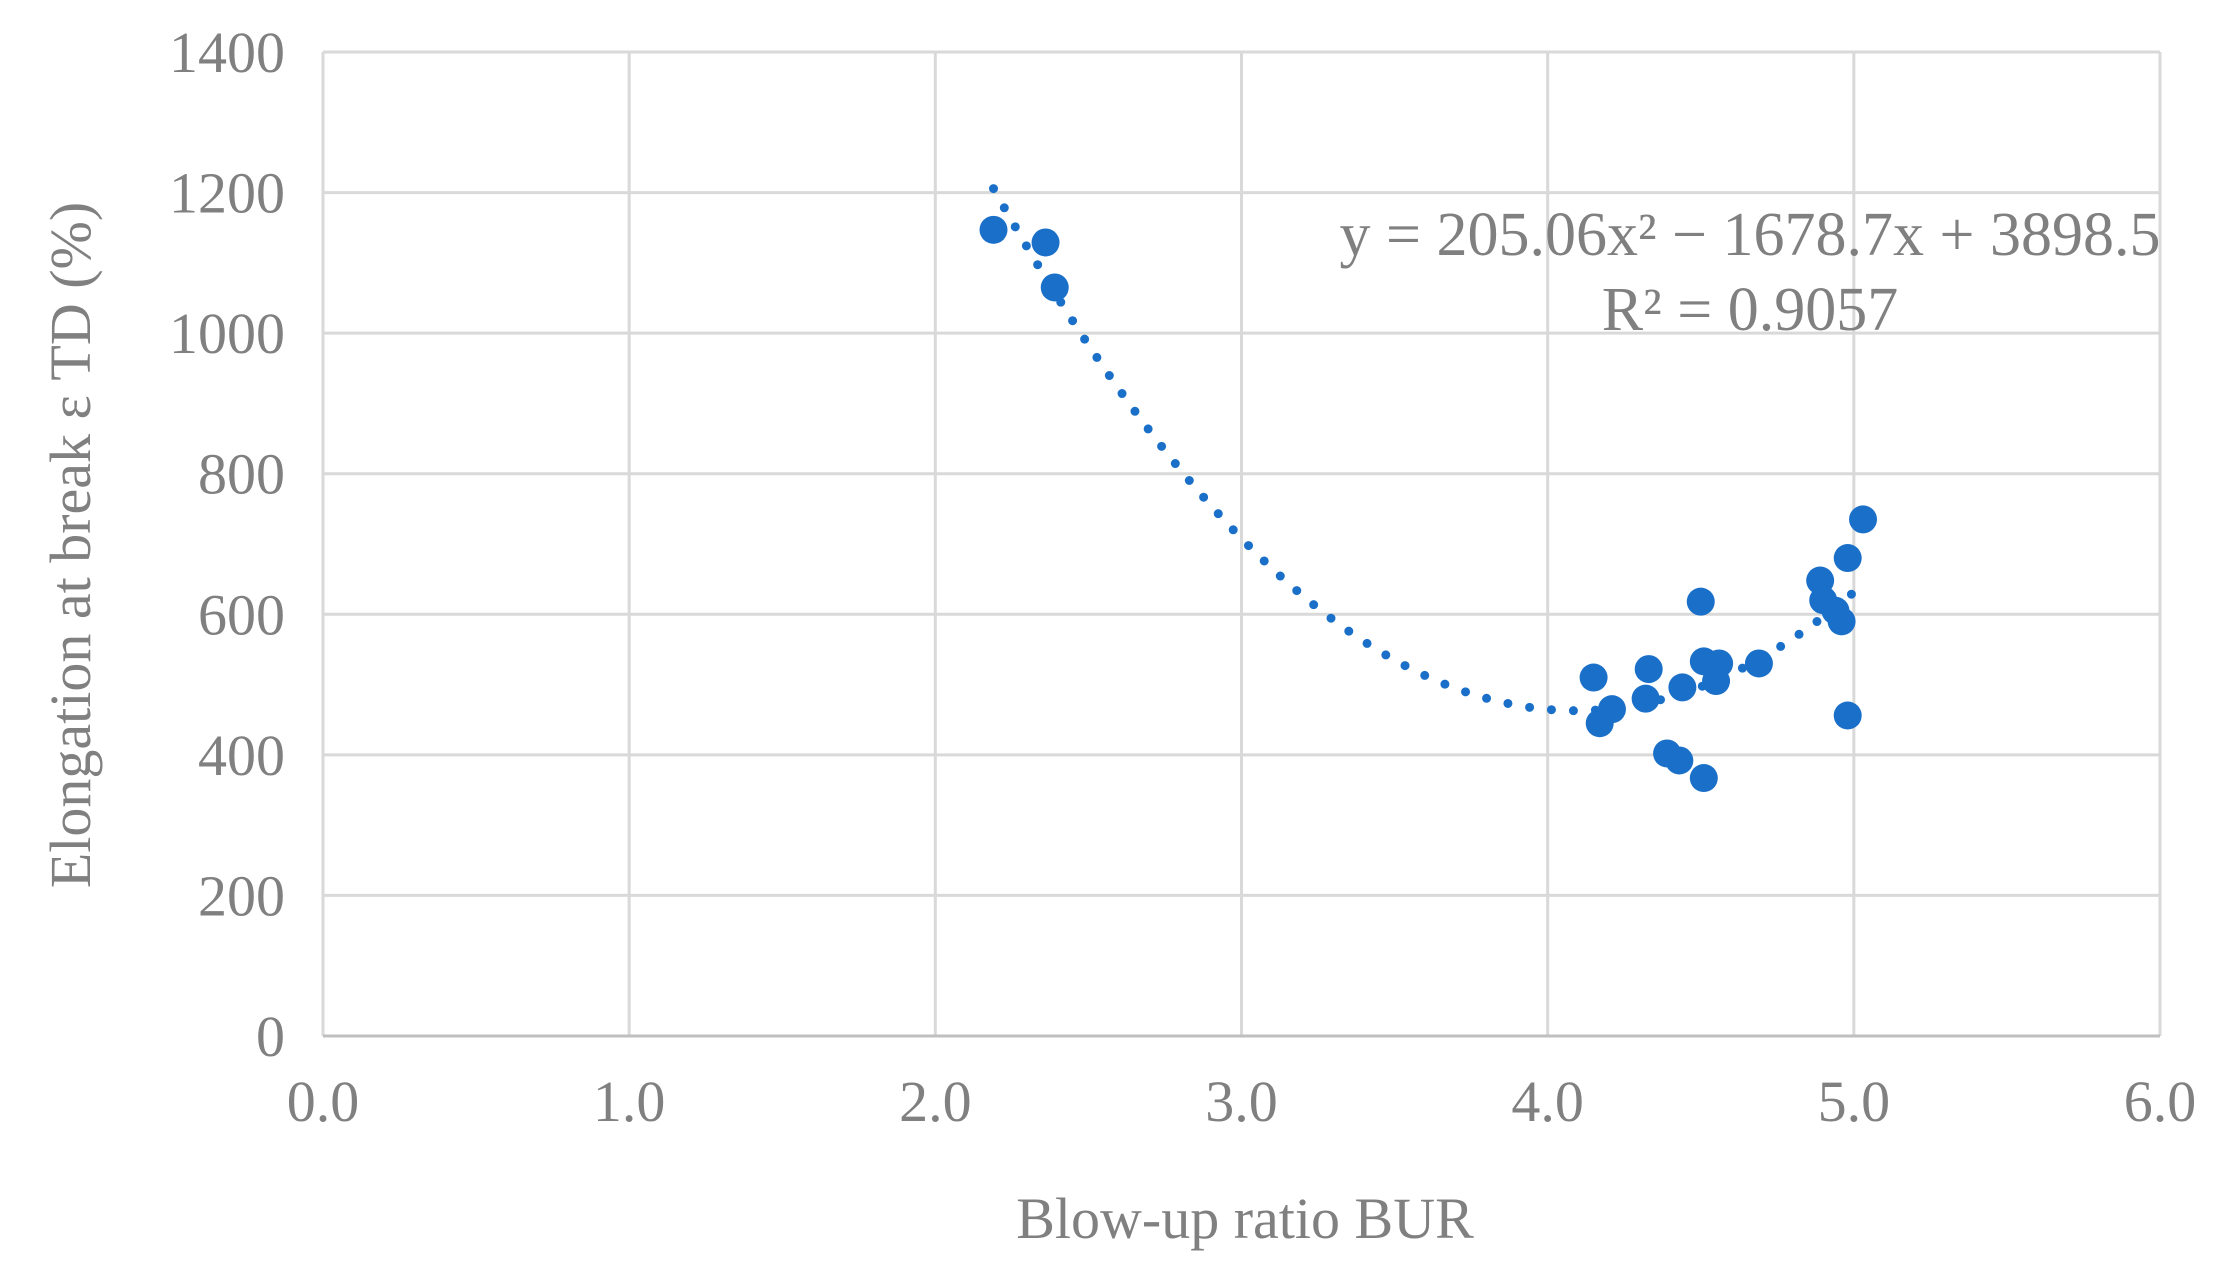 This screenshot has width=2219, height=1285. What do you see at coordinates (629, 1101) in the screenshot?
I see `x-tick-label: 1.0` at bounding box center [629, 1101].